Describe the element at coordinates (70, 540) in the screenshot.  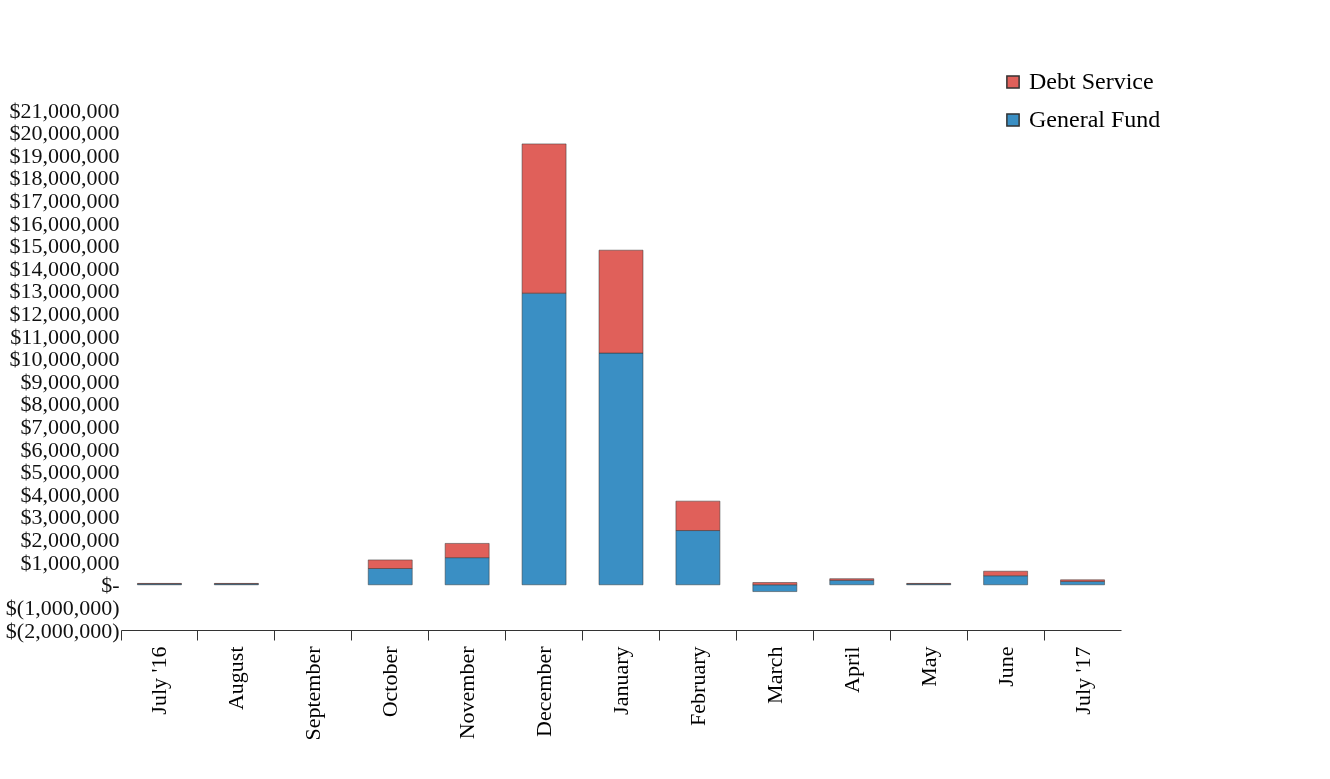
I see `y-tick-label: $2,000,000` at that location.